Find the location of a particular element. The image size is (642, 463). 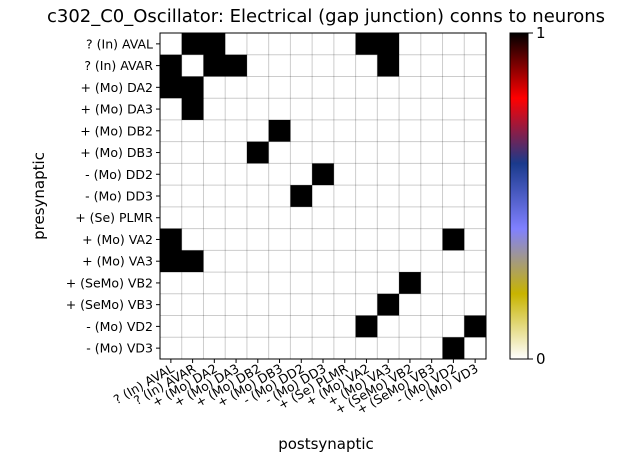

y-tick-label: - (Mo) VD2 is located at coordinates (119, 326).